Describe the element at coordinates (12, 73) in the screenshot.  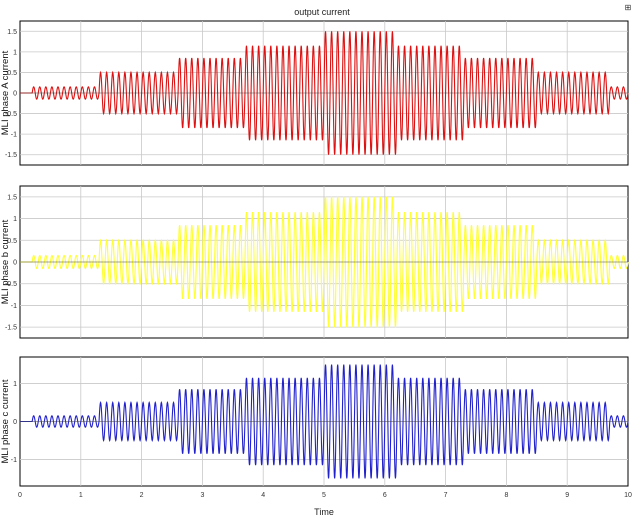
I see `phase-a-ytick-label: 0.5` at that location.